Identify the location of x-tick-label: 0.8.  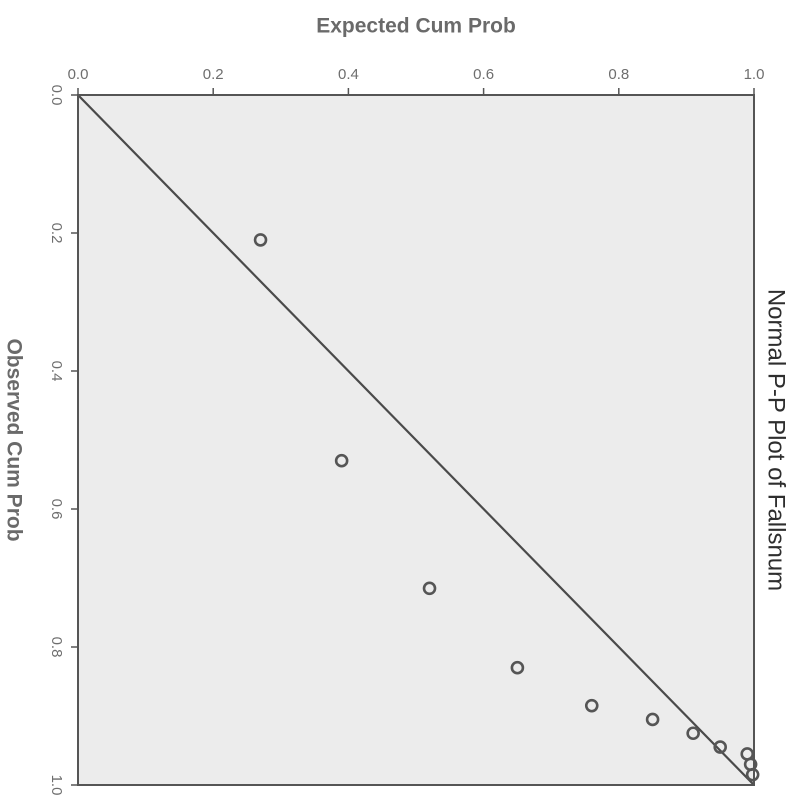
(56, 647).